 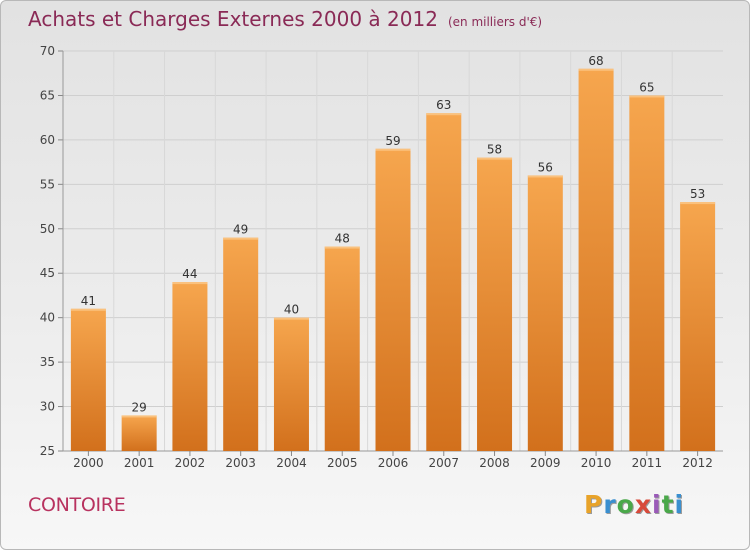 What do you see at coordinates (392, 141) in the screenshot?
I see `bar-value-label: 59` at bounding box center [392, 141].